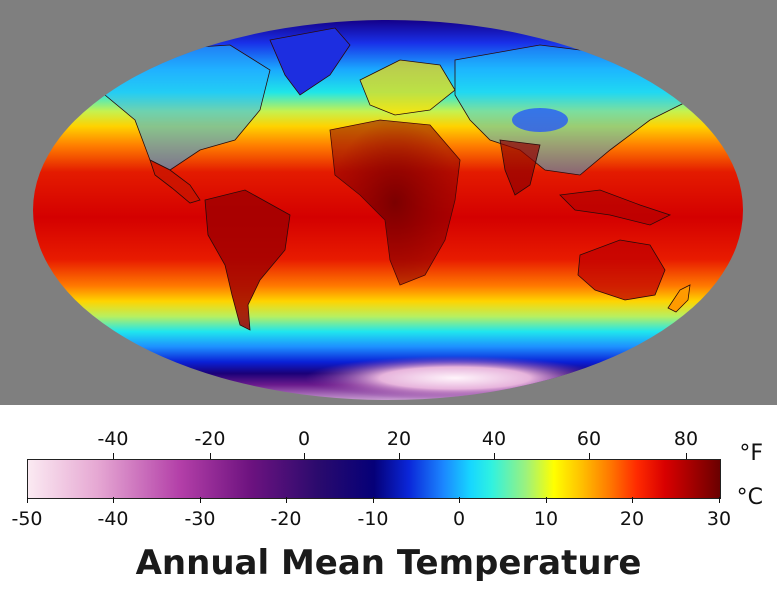 This screenshot has height=600, width=777. What do you see at coordinates (210, 439) in the screenshot?
I see `fahrenheit-tick-label: -20` at bounding box center [210, 439].